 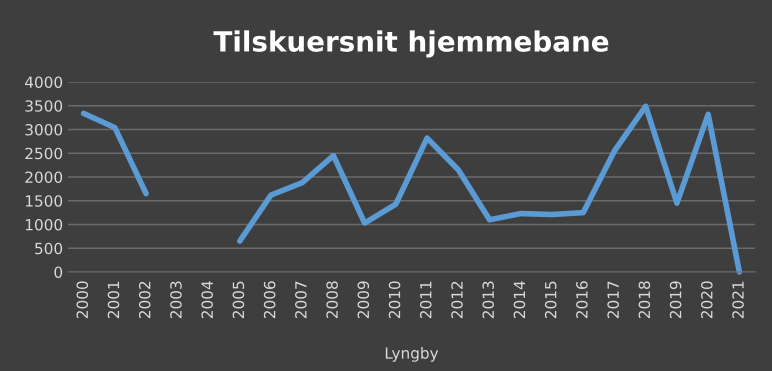 What do you see at coordinates (44, 224) in the screenshot?
I see `y-tick-label: 1000` at bounding box center [44, 224].